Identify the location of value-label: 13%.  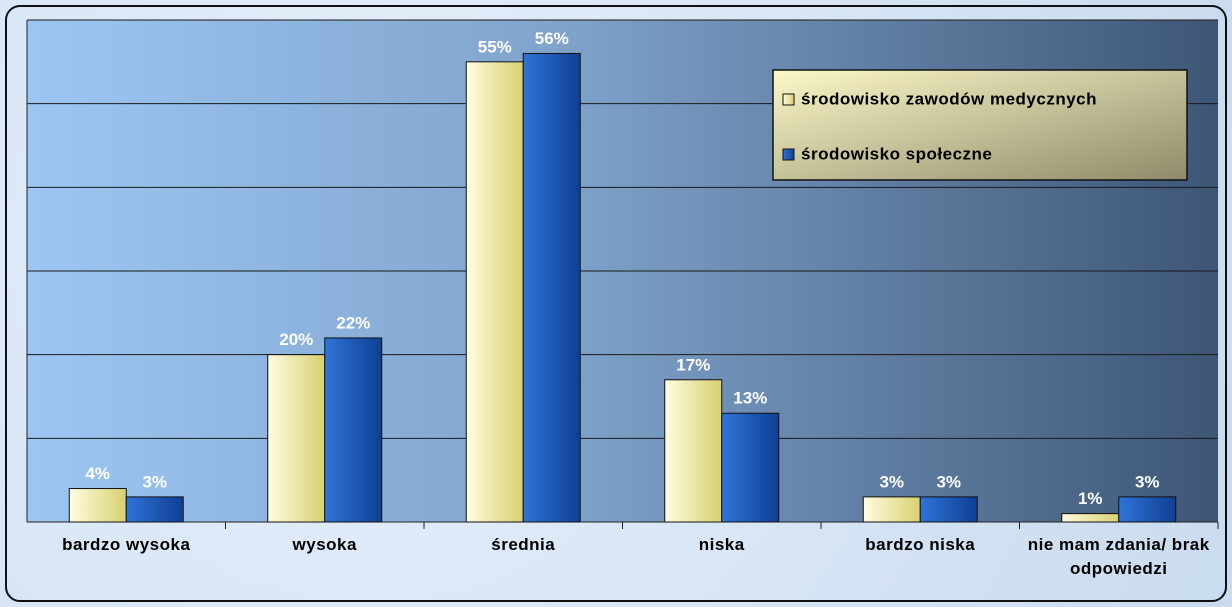
(750, 398).